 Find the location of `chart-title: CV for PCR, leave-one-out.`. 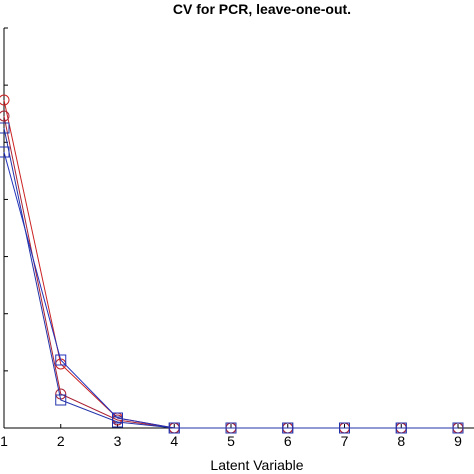

chart-title: CV for PCR, leave-one-out. is located at coordinates (262, 9).